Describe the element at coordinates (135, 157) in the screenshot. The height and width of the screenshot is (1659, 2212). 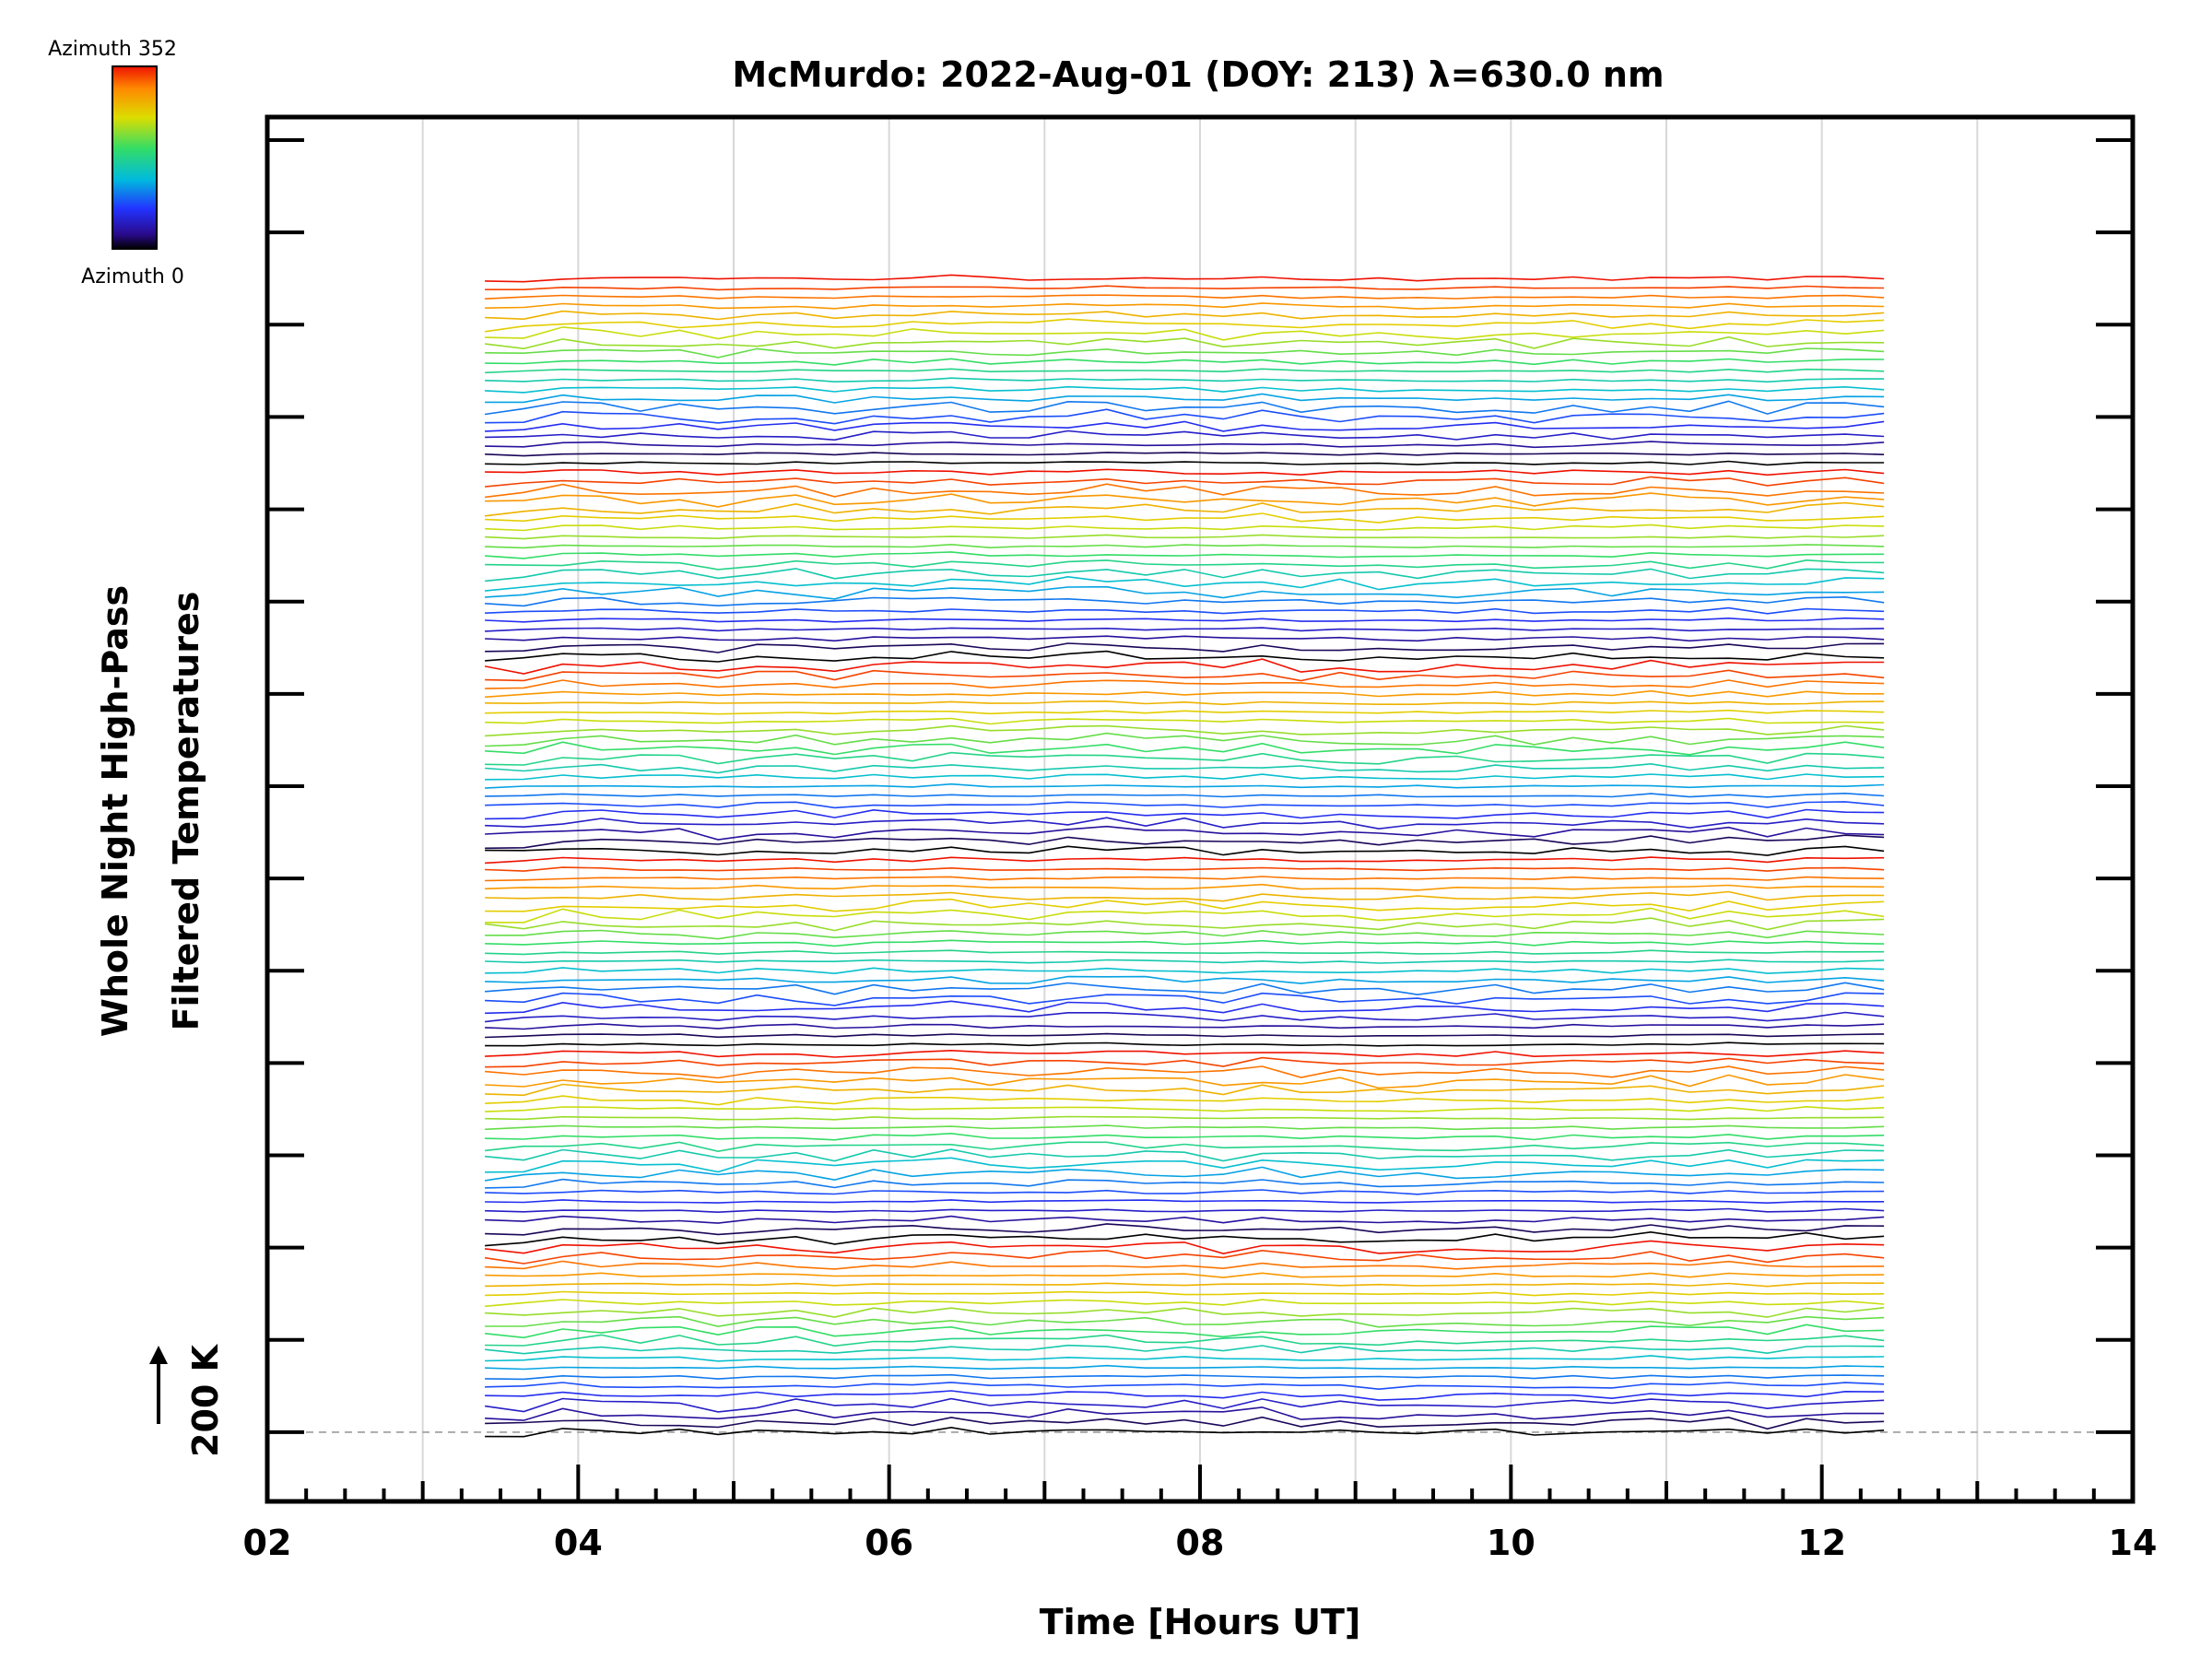
I see `colorbar` at that location.